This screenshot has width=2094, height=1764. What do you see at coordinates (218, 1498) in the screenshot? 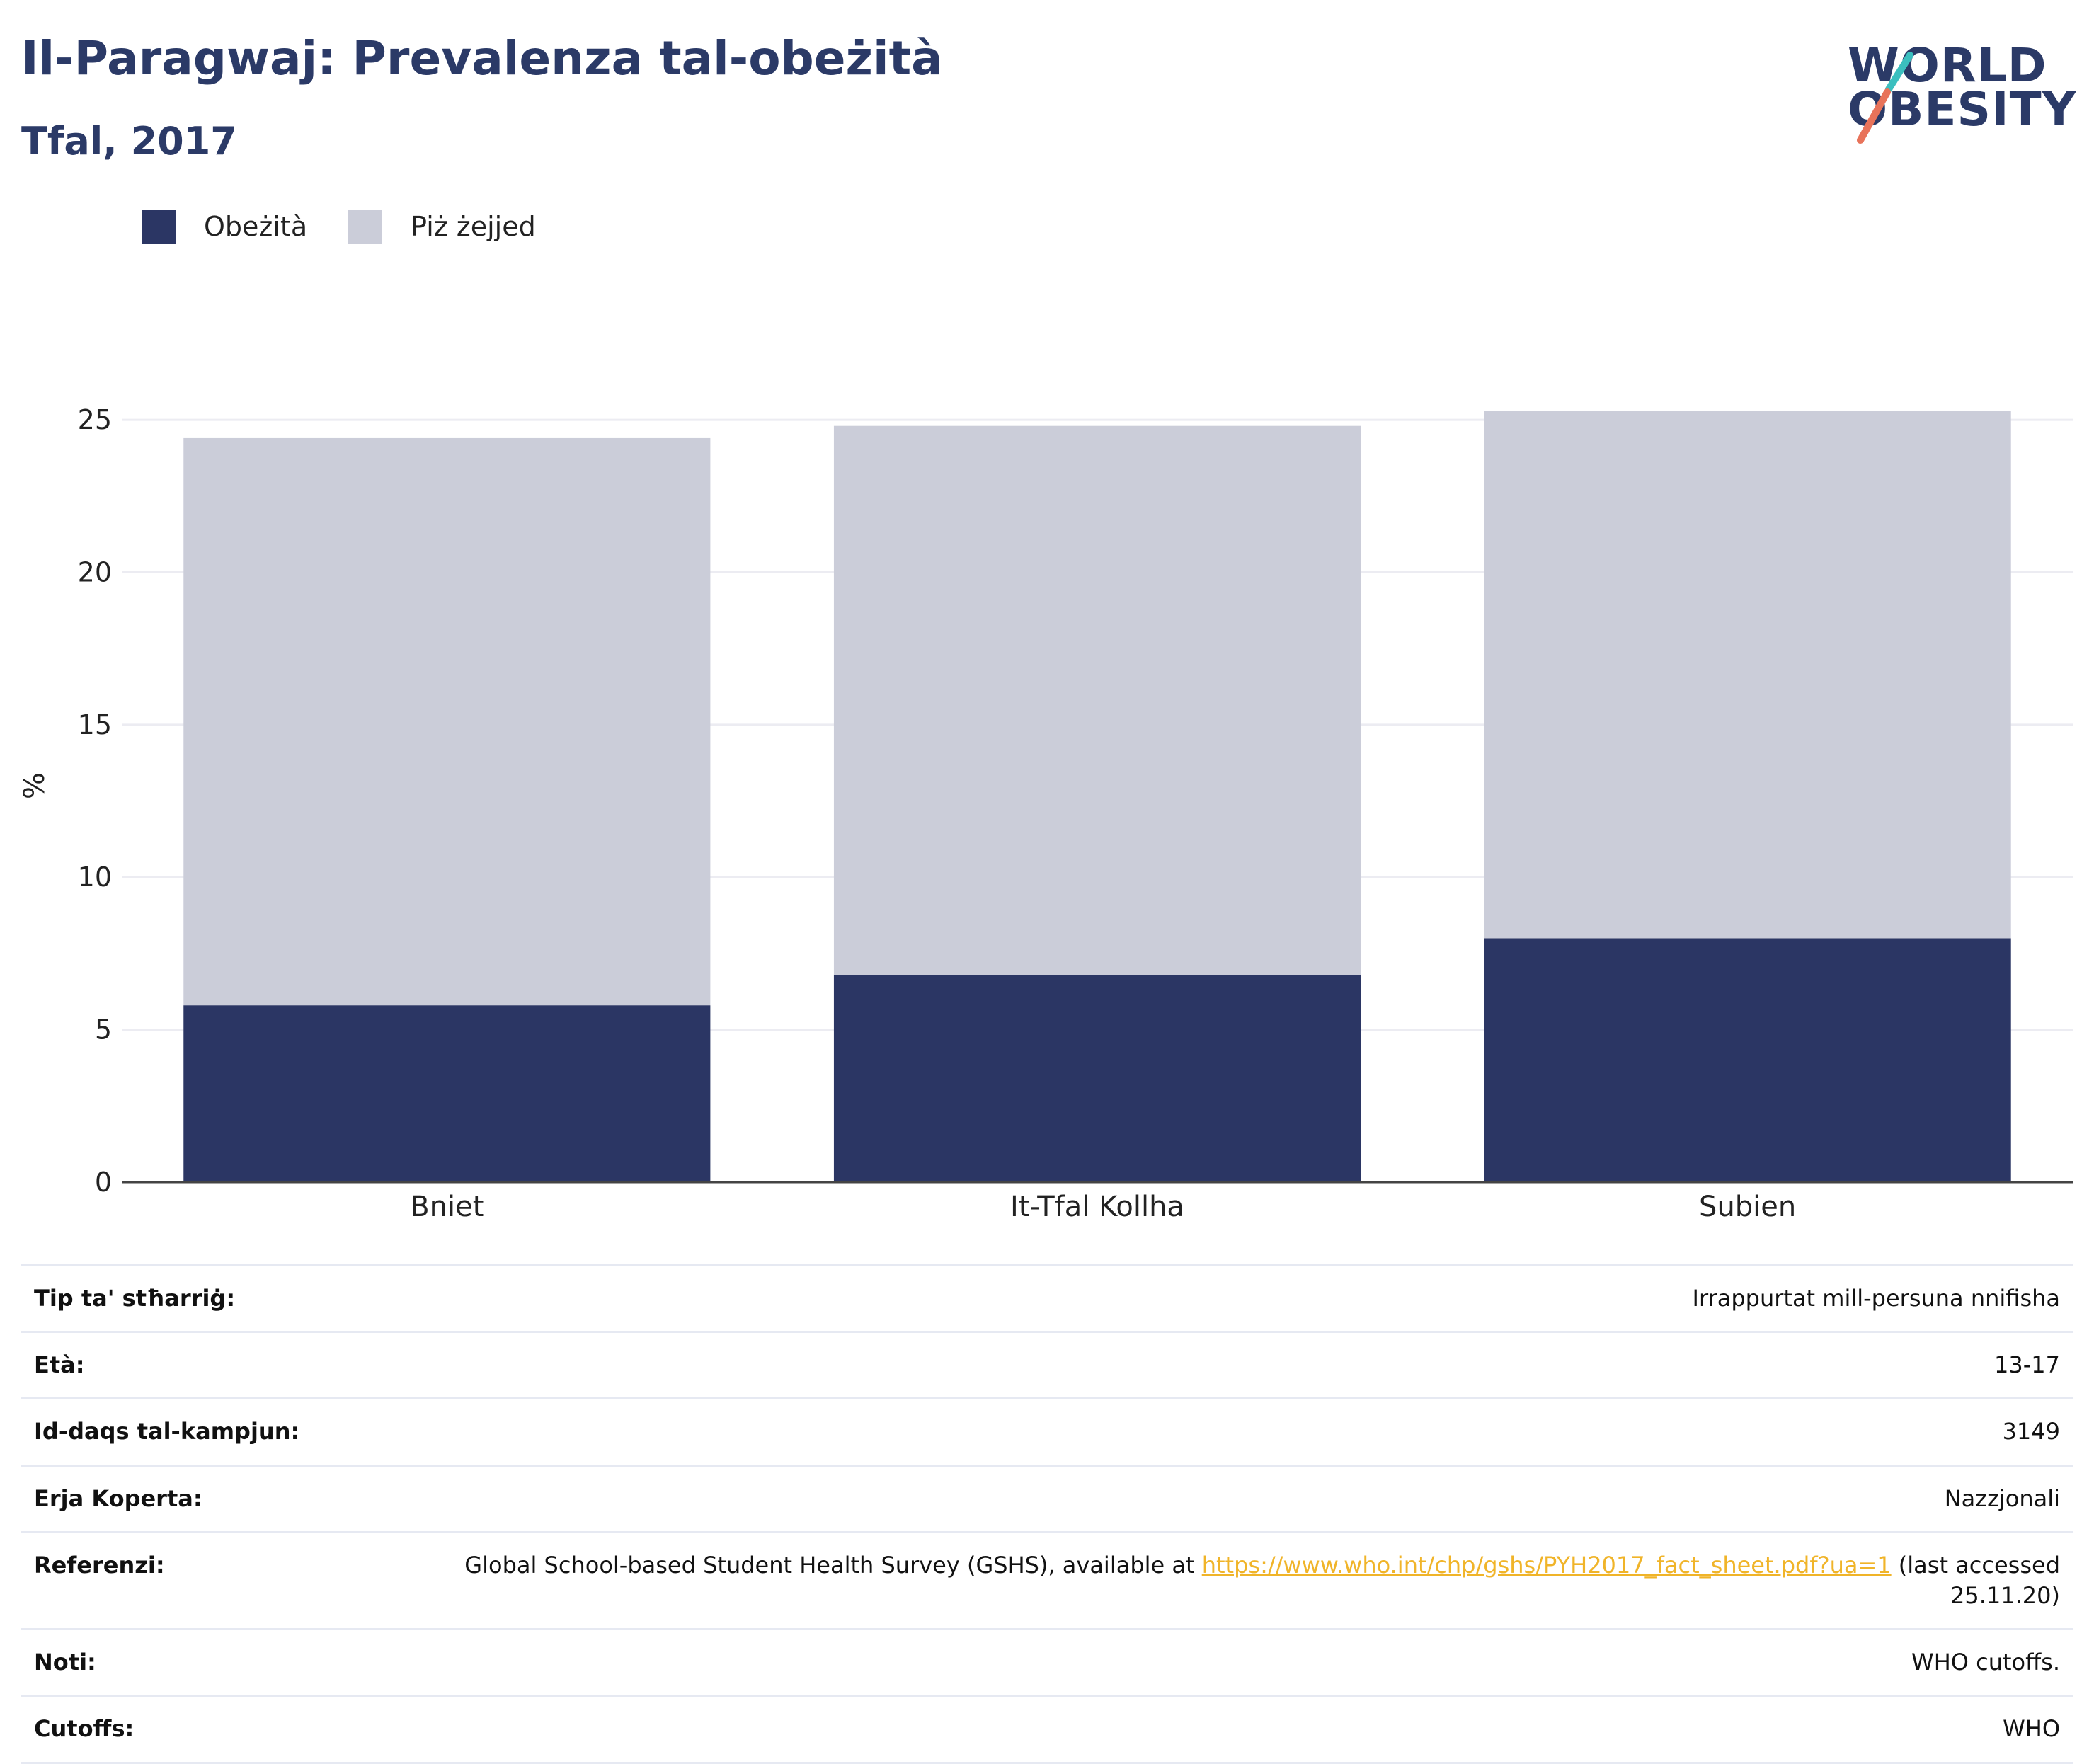
I see `info-key: Erja Koperta:` at bounding box center [218, 1498].